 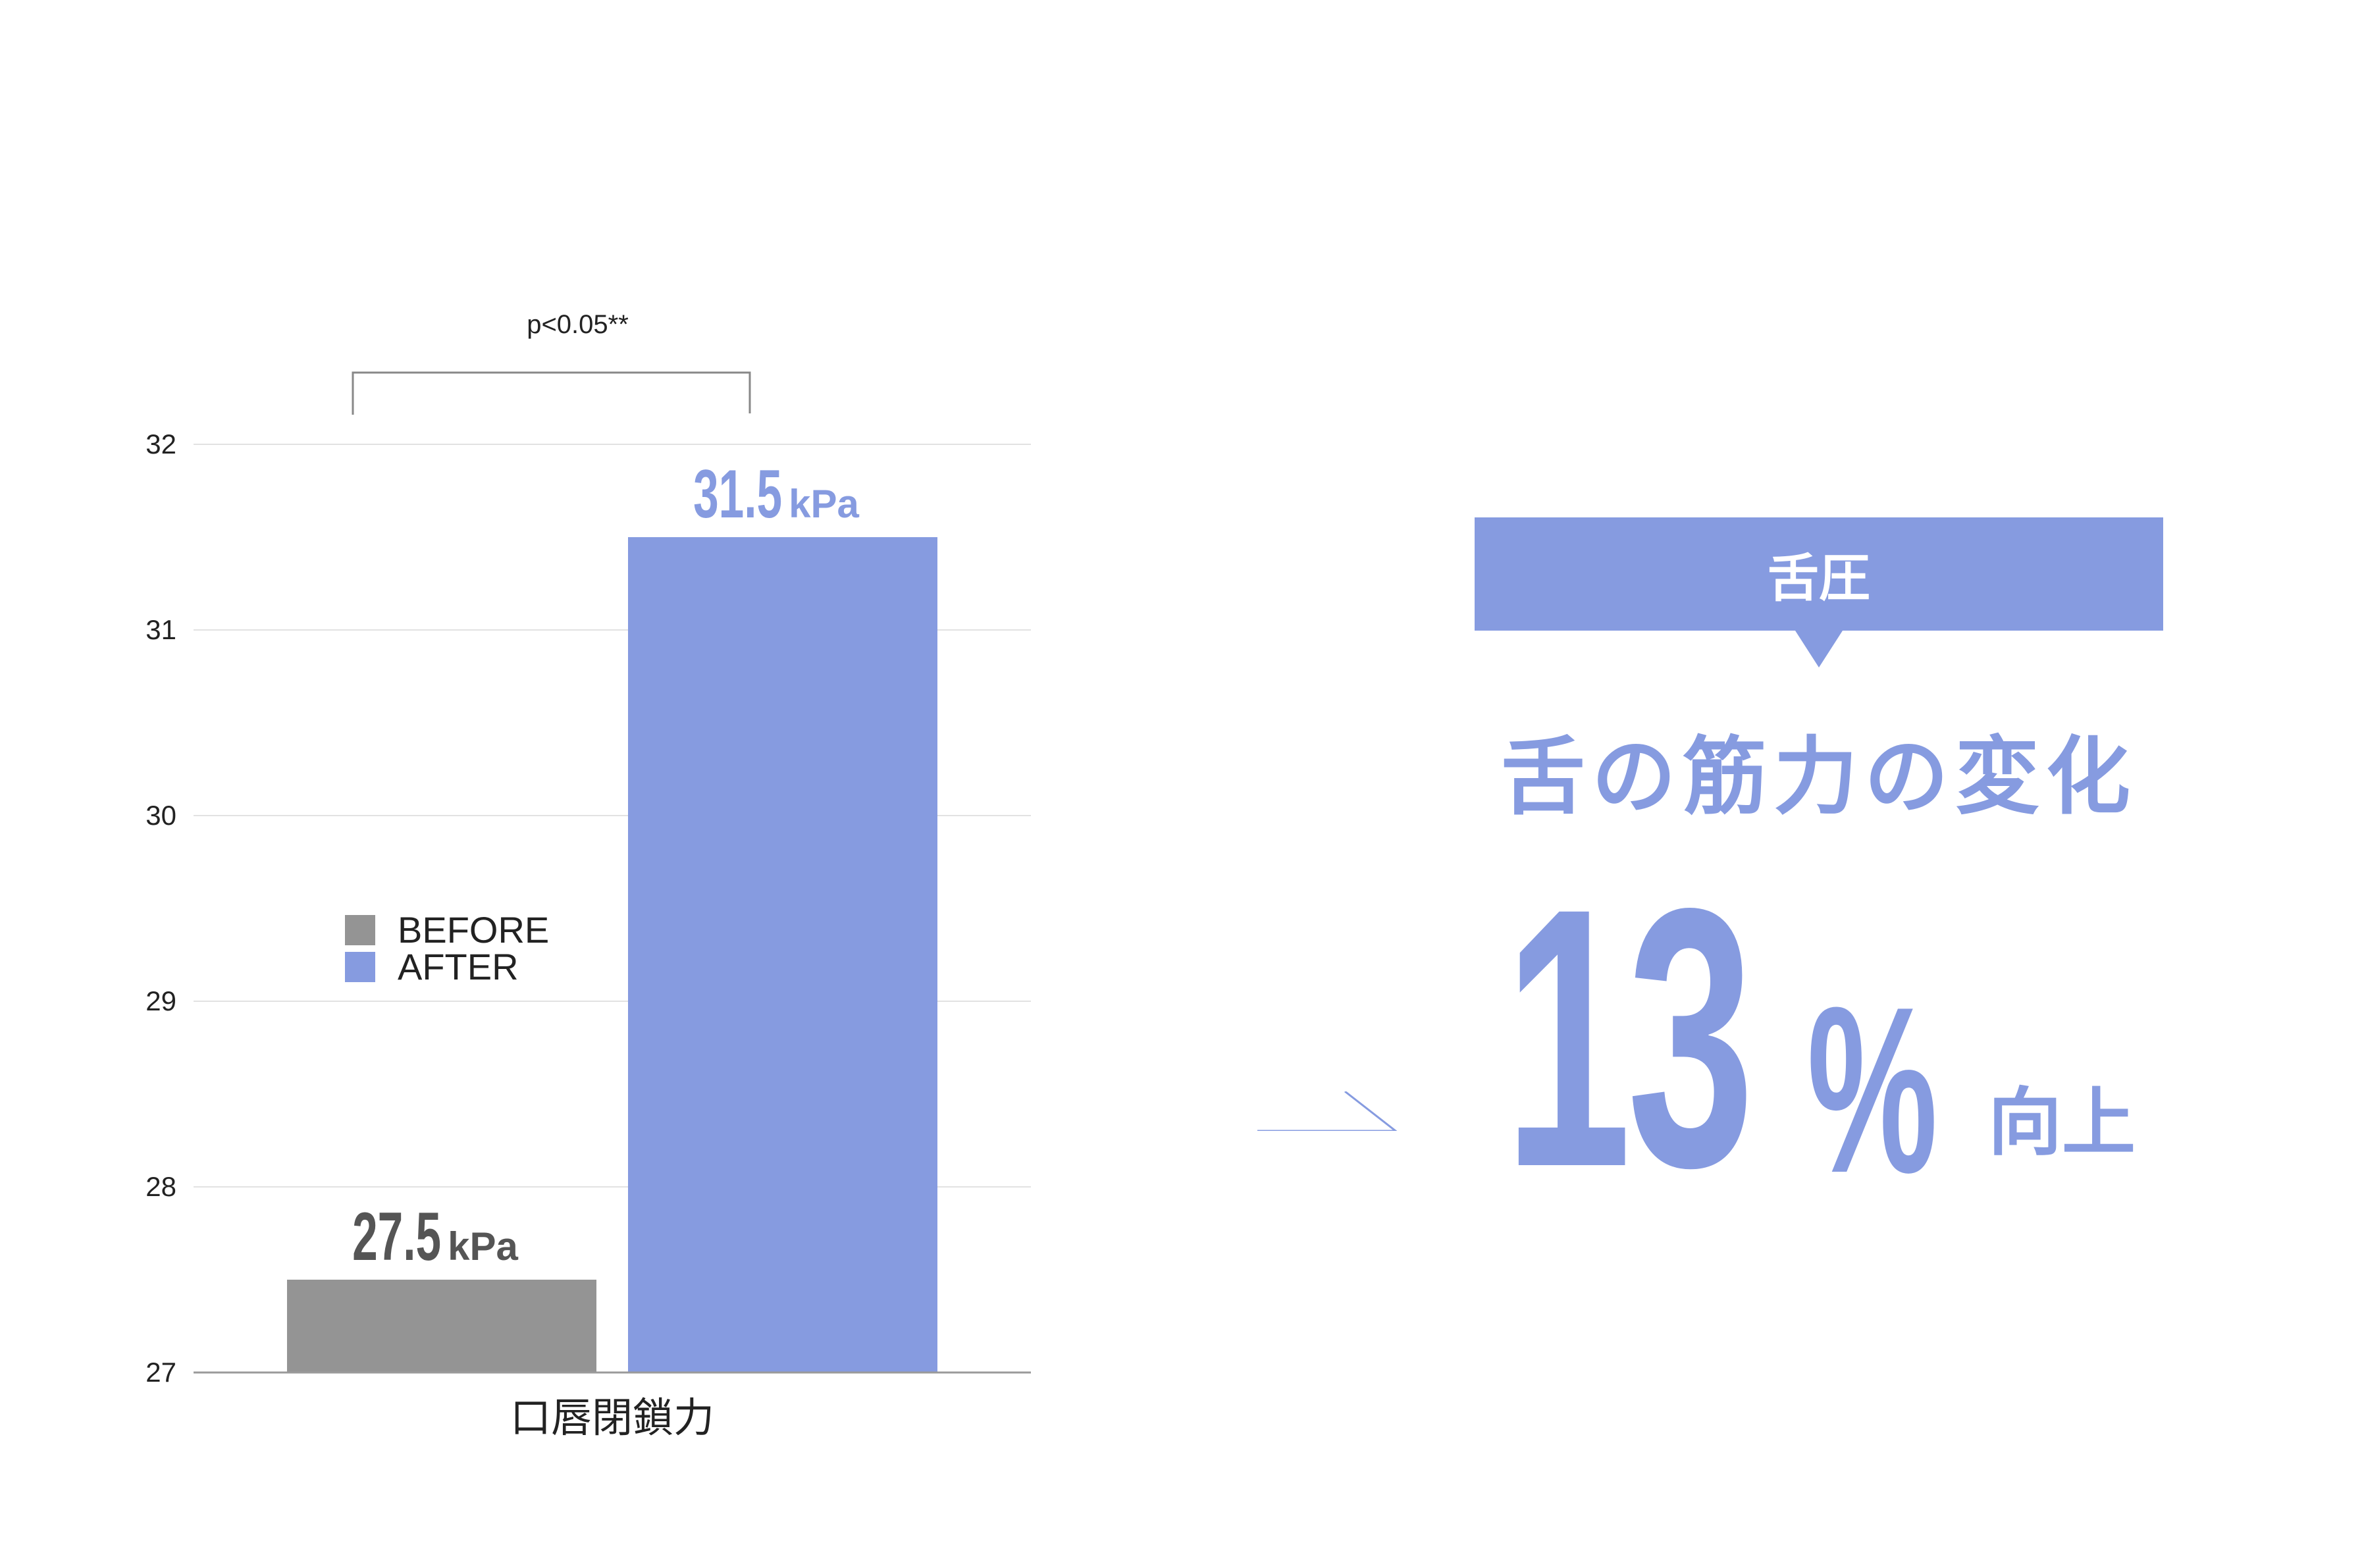 What do you see at coordinates (435, 1237) in the screenshot?
I see `data-label: 27.5 kPa` at bounding box center [435, 1237].